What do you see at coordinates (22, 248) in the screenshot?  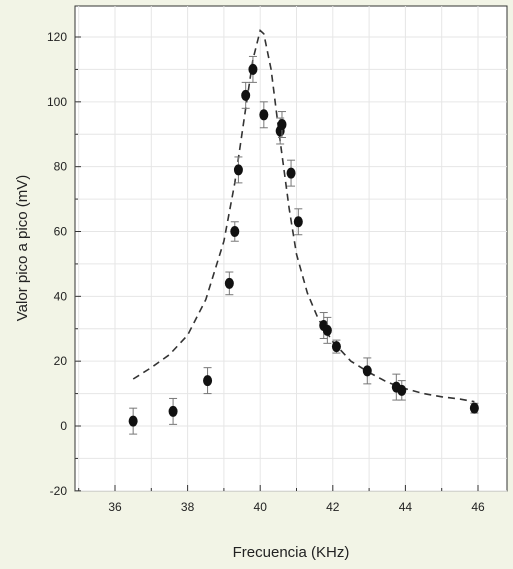 I see `y-axis-title: Valor pico a pico (mV)` at bounding box center [22, 248].